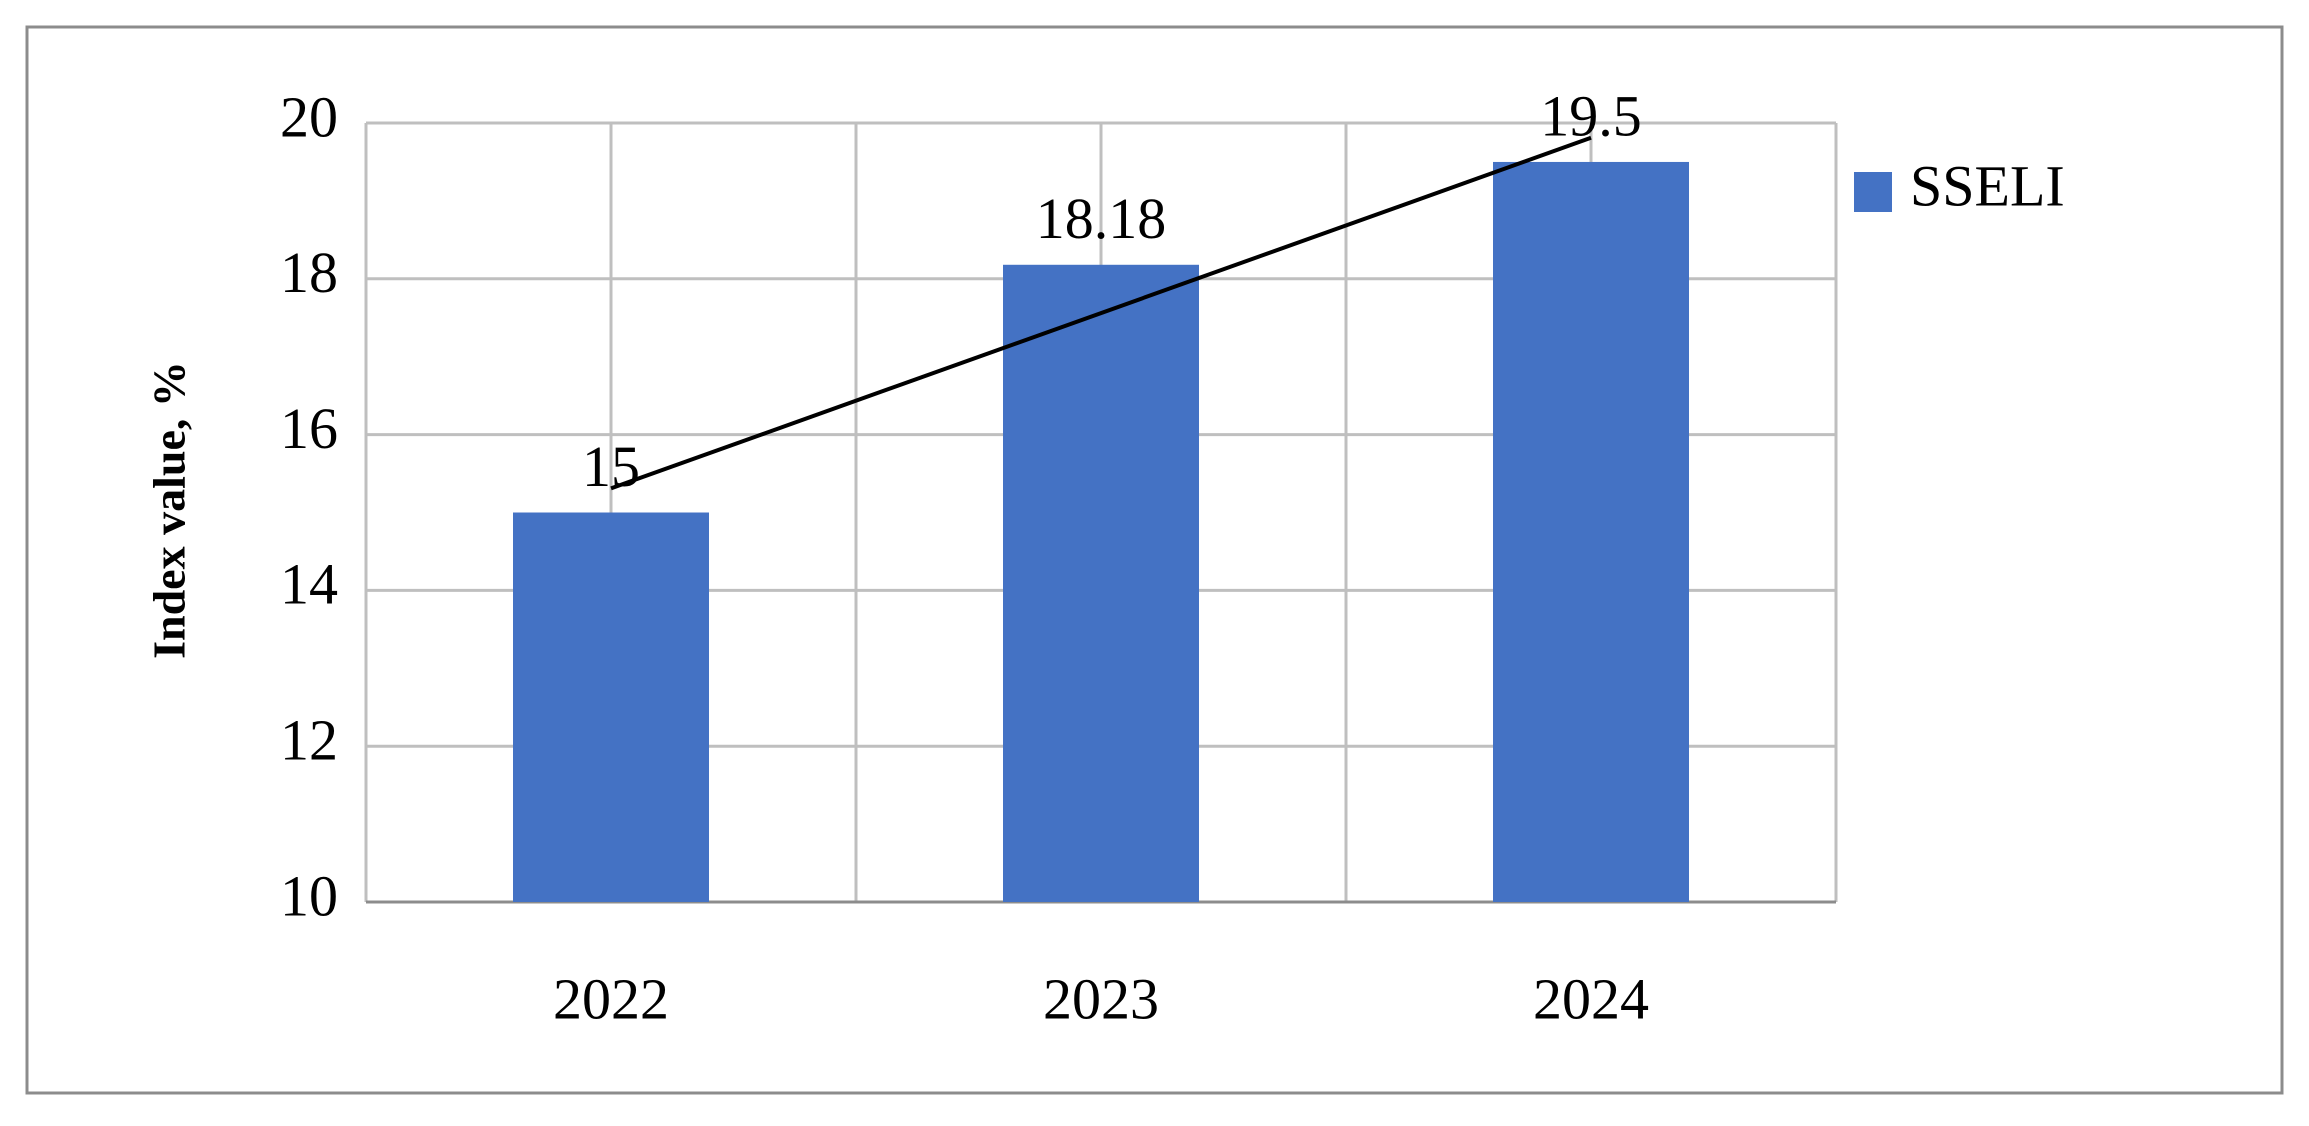  What do you see at coordinates (1101, 998) in the screenshot?
I see `x-tick-label: 2023` at bounding box center [1101, 998].